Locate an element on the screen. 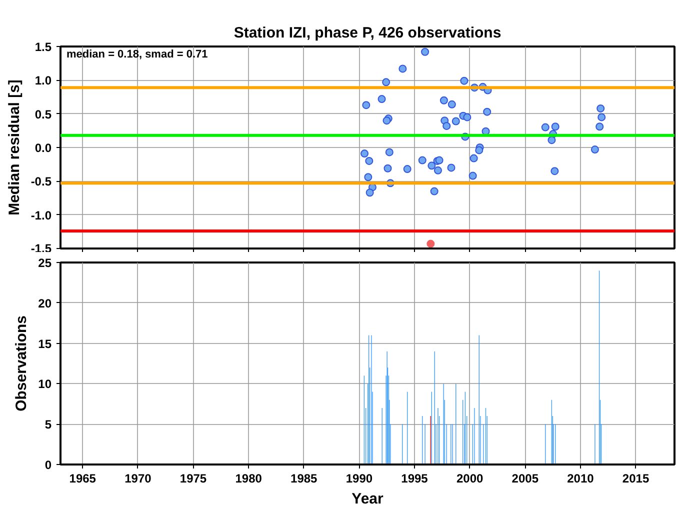 This screenshot has height=511, width=678. x-tick-label: 1970 is located at coordinates (138, 479).